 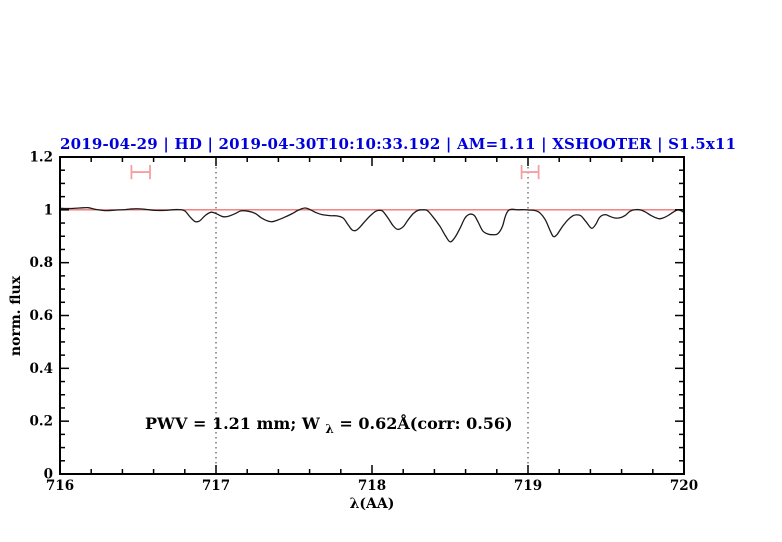 I want to click on y-tick-label: 0.2, so click(x=42, y=422).